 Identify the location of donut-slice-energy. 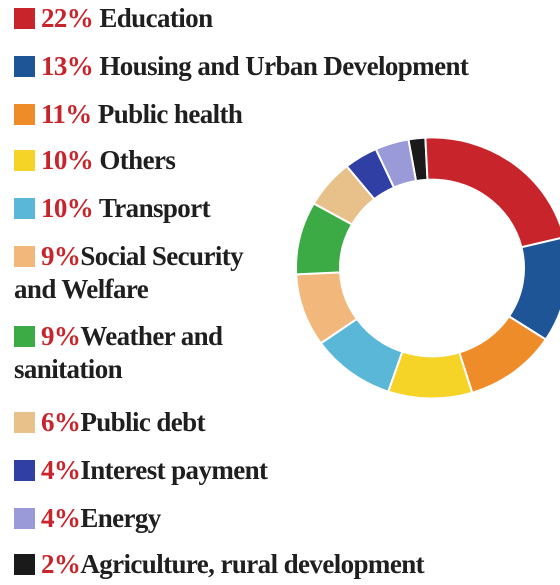
(396, 163).